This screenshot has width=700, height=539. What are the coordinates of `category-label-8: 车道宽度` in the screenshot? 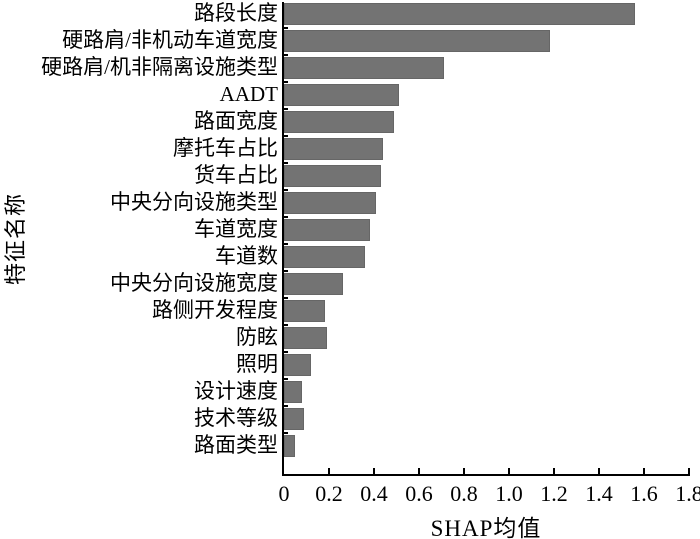 It's located at (236, 229).